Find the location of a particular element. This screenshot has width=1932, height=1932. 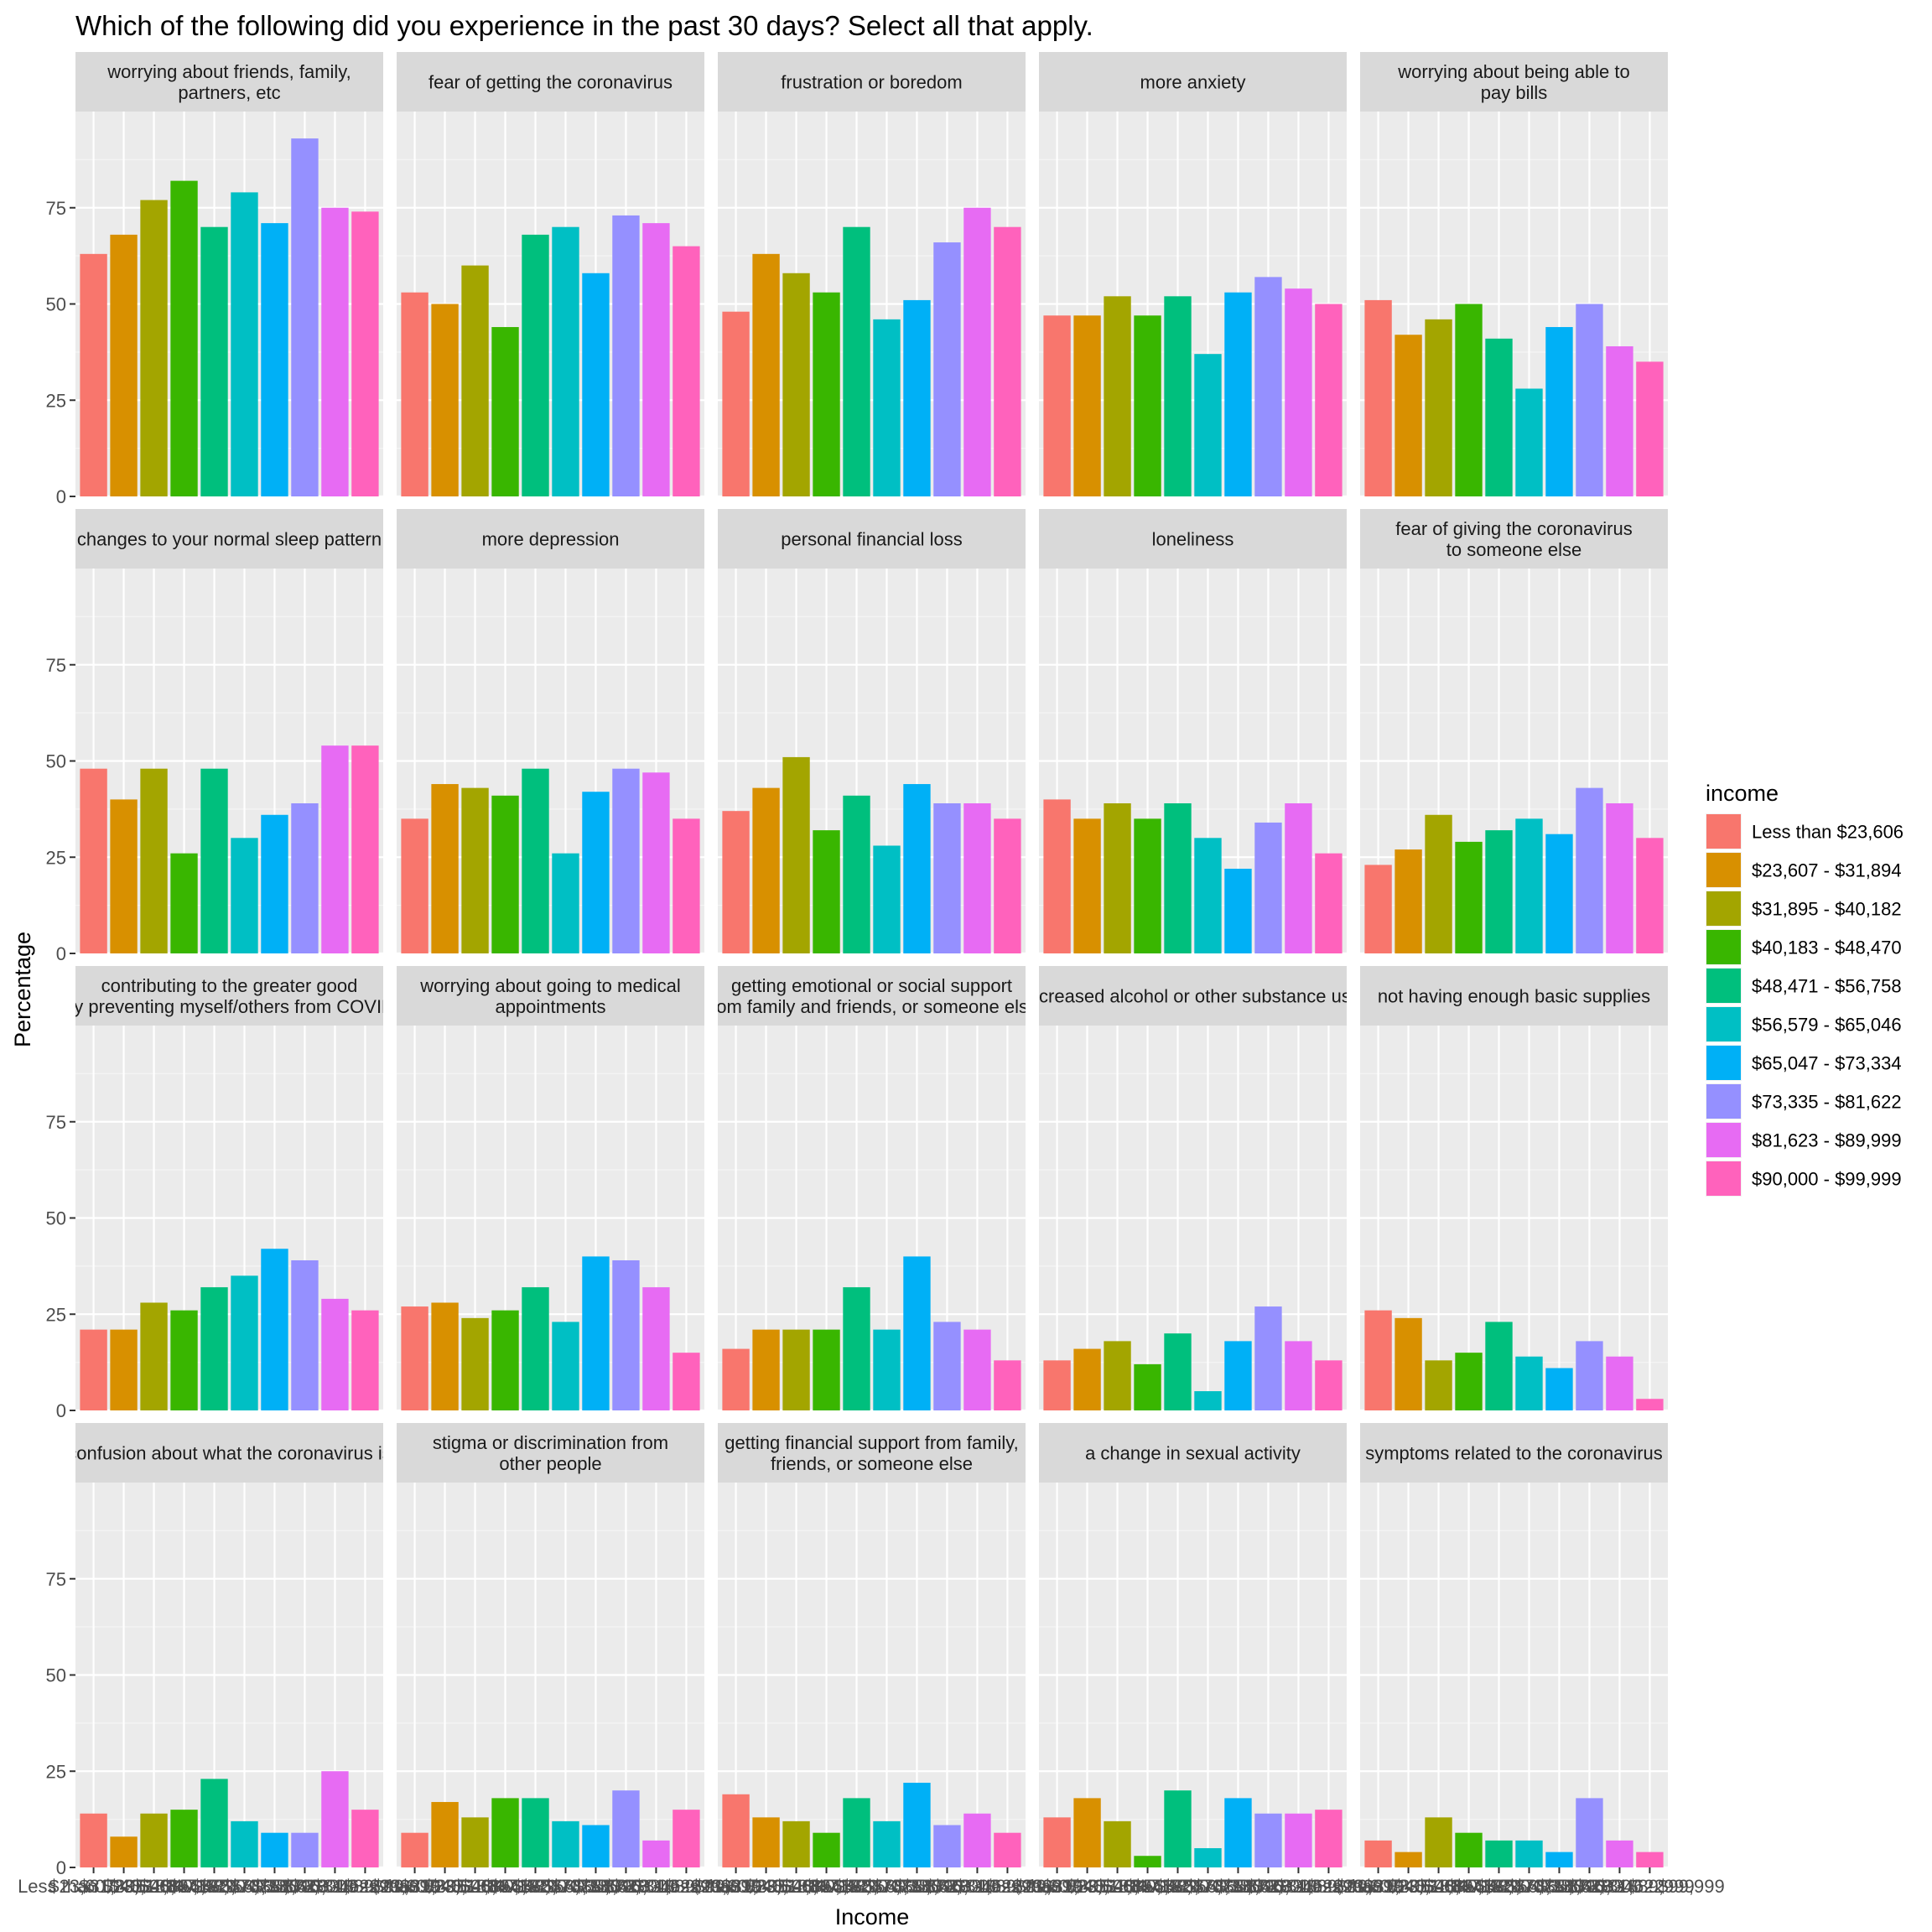

facet-panel: more depression is located at coordinates (550, 732).